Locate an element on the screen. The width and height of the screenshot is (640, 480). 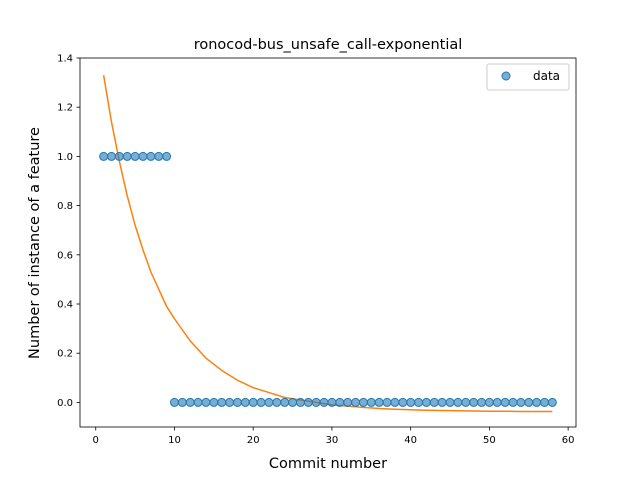
x-tick-label: 10 is located at coordinates (174, 440).